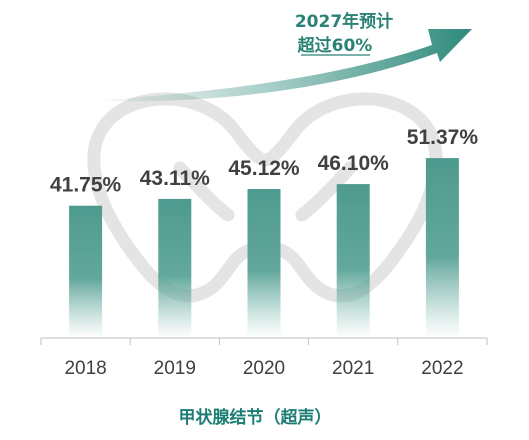 The image size is (529, 440). Describe the element at coordinates (175, 368) in the screenshot. I see `x-tick-label-2019: 2019` at that location.